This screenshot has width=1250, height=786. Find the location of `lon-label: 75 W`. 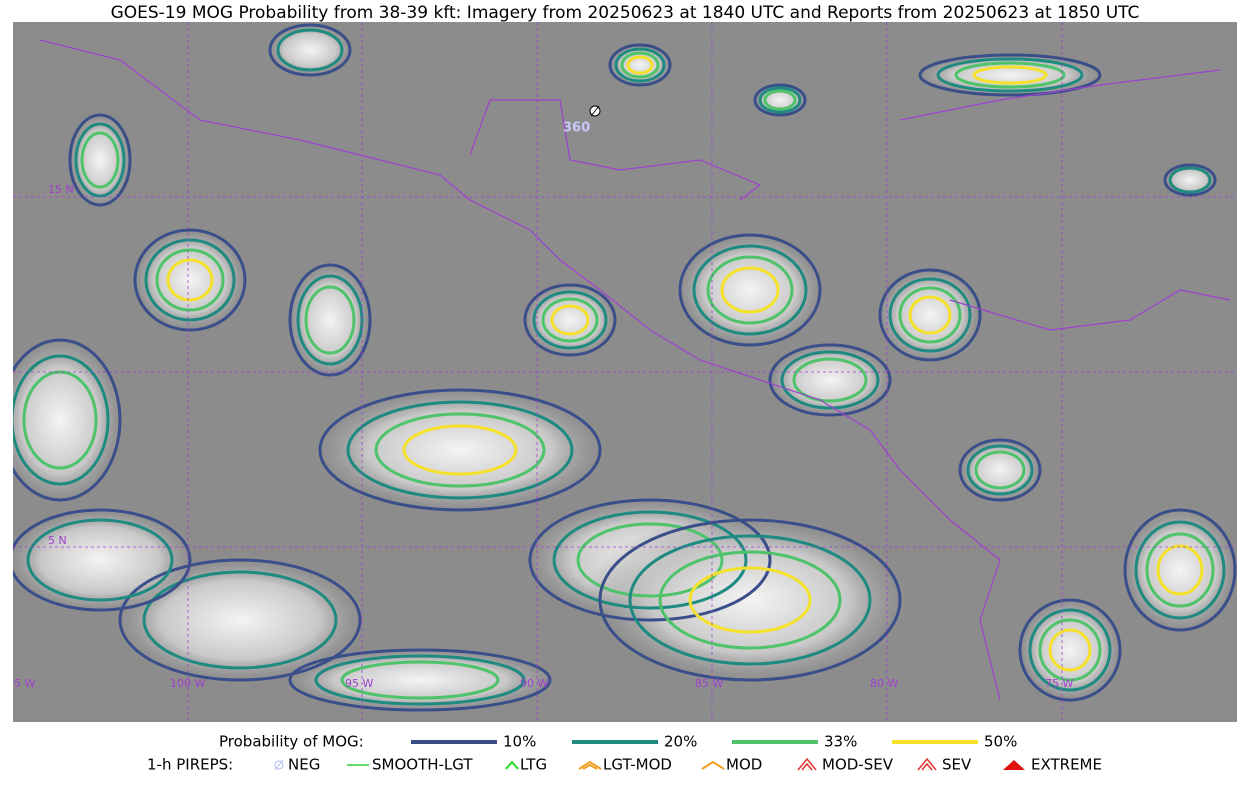

lon-label: 75 W is located at coordinates (1059, 683).